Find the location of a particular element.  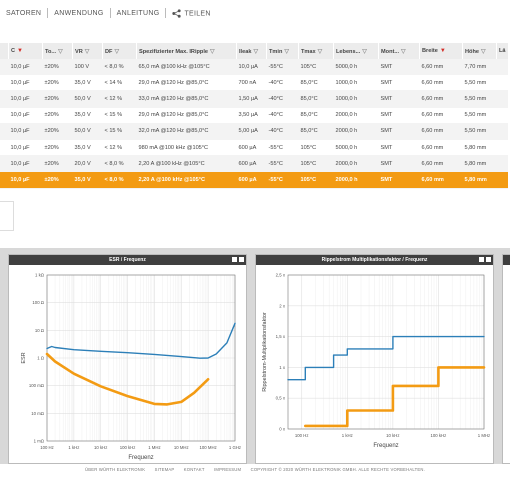

top-navigation: SATOREN ANWENDUNG ANLEITUNG TEILEN is located at coordinates (255, 13).